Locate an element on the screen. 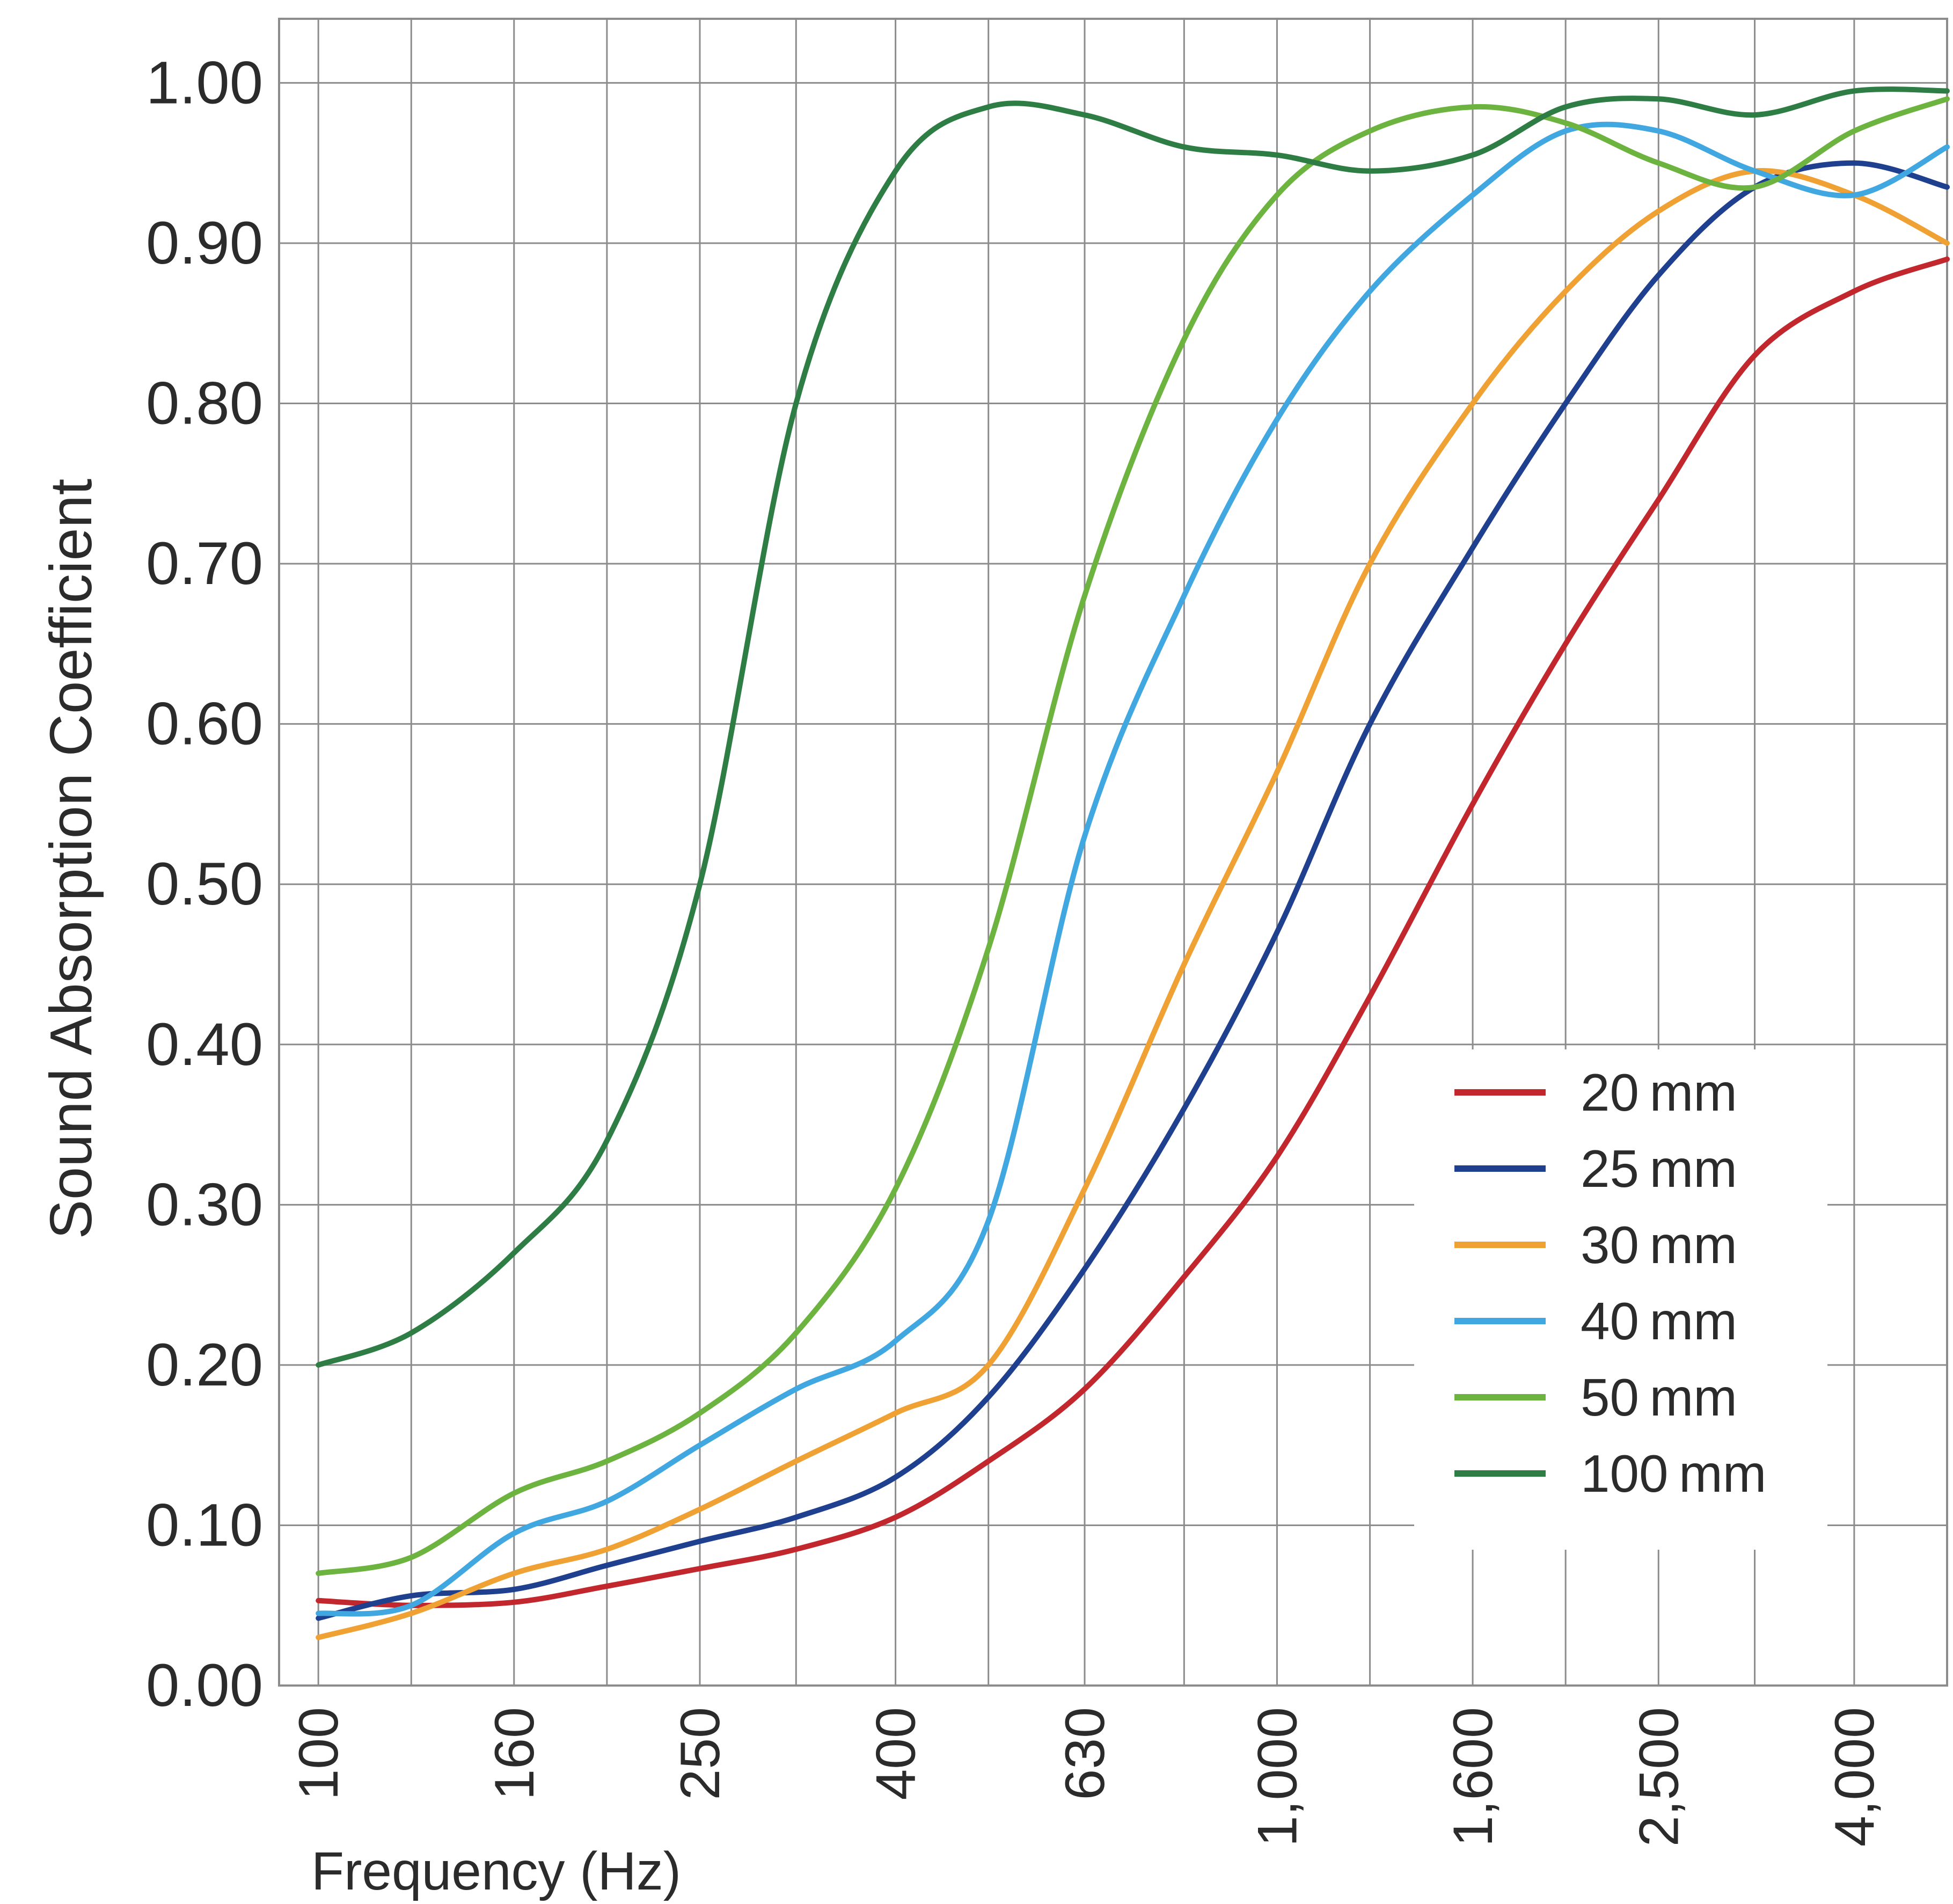  x-tick-label: 100 is located at coordinates (319, 1753).